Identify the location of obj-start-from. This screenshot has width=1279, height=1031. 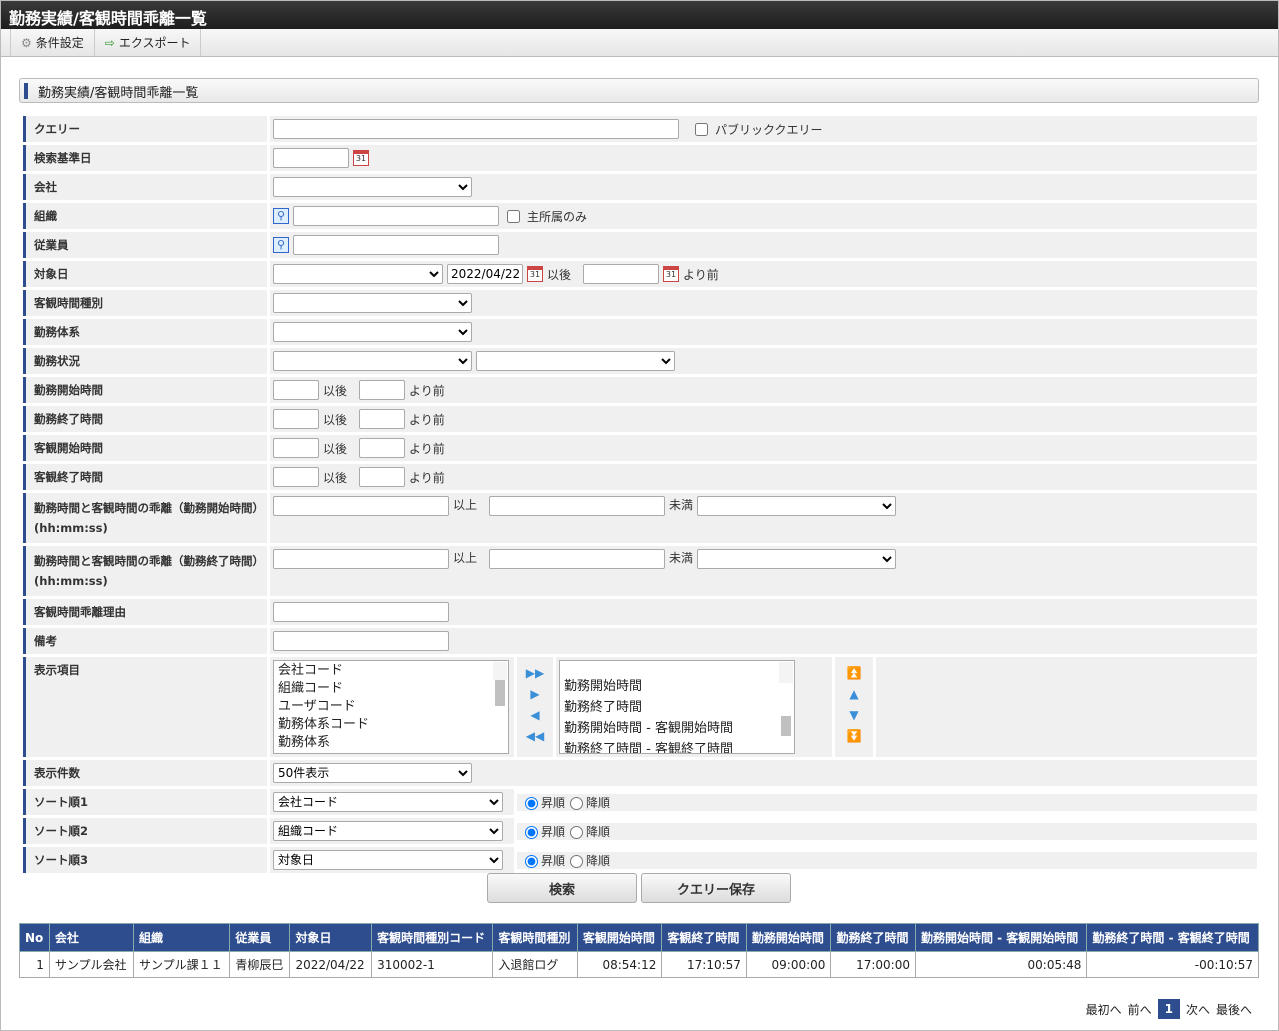
(296, 448).